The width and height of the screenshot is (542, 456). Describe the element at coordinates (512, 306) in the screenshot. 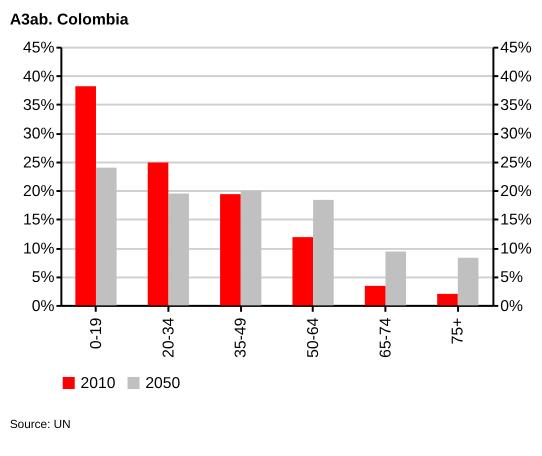

I see `y2-tick-label: 0%` at that location.